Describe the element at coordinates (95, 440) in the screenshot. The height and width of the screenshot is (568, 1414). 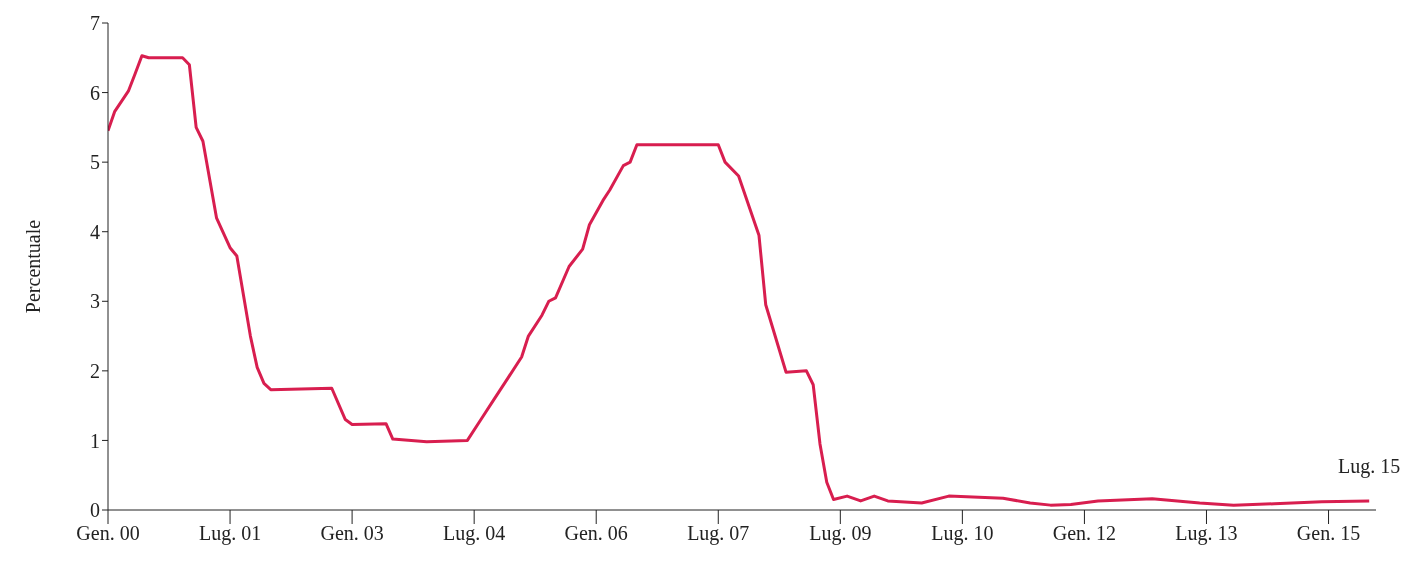
I see `y-tick-label: 1` at that location.